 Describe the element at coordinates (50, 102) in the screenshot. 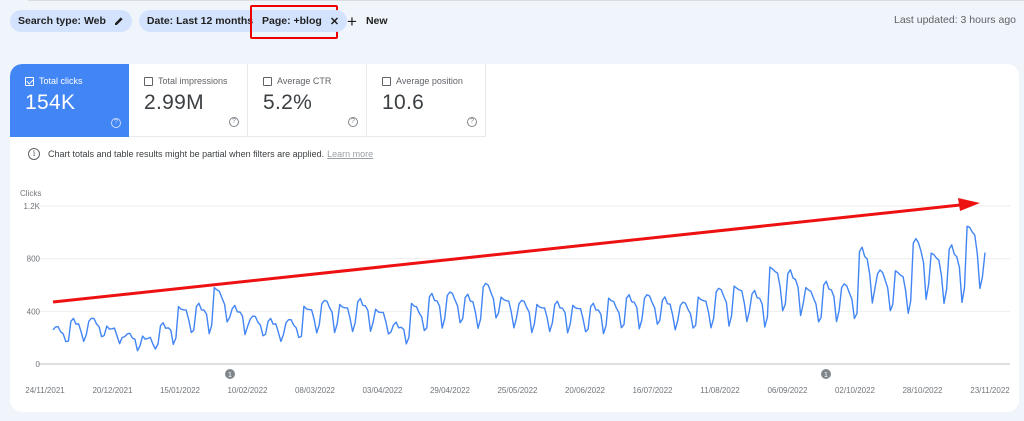

I see `metric-value: 154K` at that location.